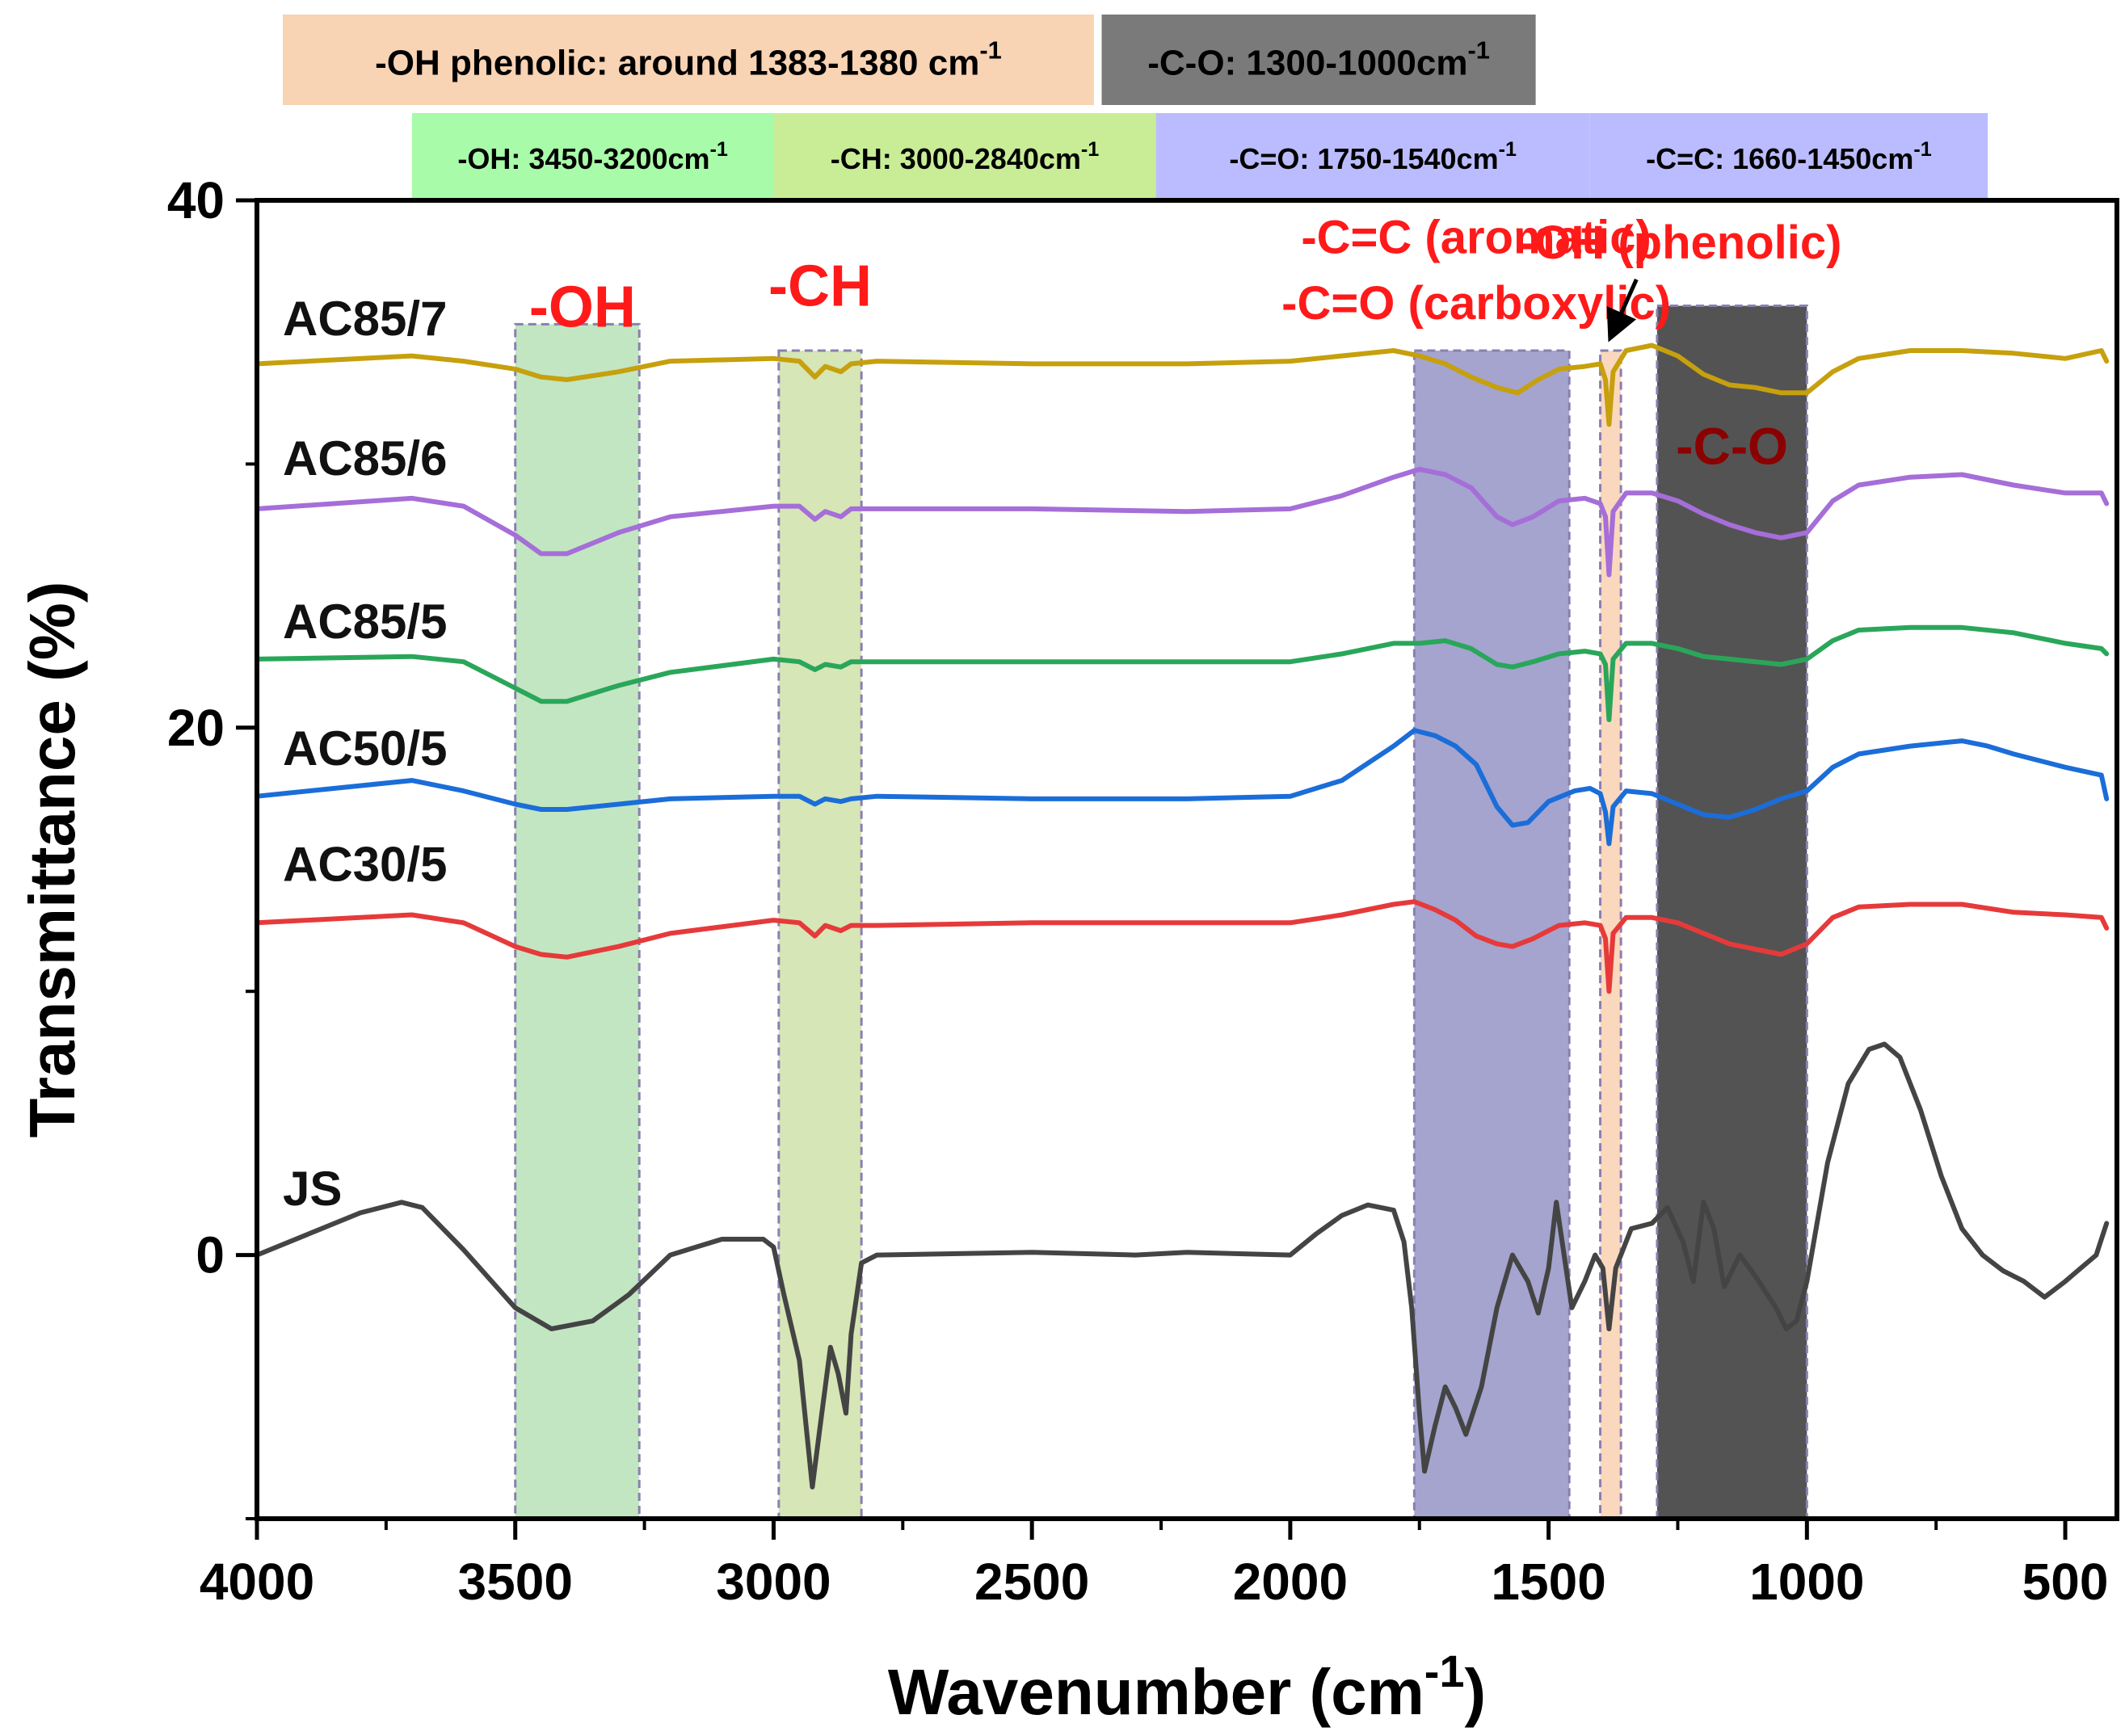 This screenshot has width=2125, height=1736. What do you see at coordinates (1548, 1582) in the screenshot?
I see `x-tick-label-1500: 1500` at bounding box center [1548, 1582].